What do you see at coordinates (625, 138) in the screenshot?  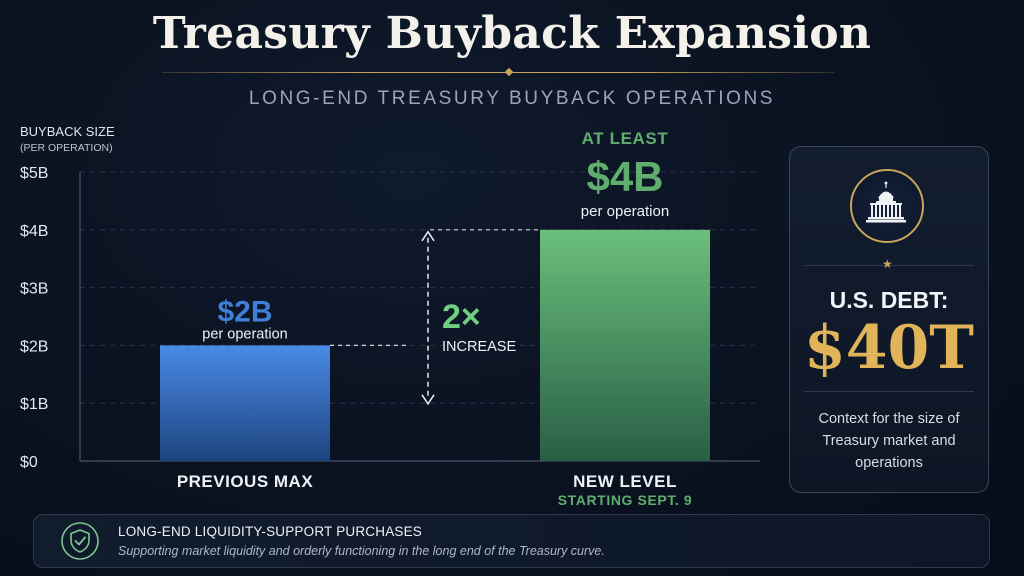 I see `bar-prefix-label: AT LEAST` at bounding box center [625, 138].